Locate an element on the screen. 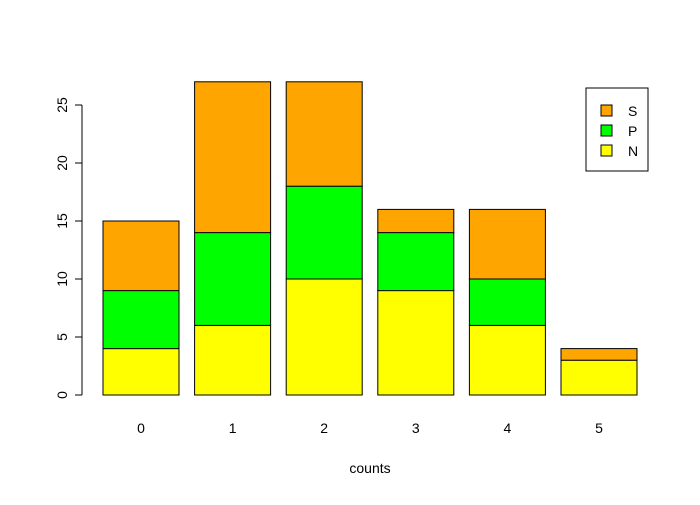 Image resolution: width=700 pixels, height=505 pixels. y-tick-label: 15 is located at coordinates (62, 221).